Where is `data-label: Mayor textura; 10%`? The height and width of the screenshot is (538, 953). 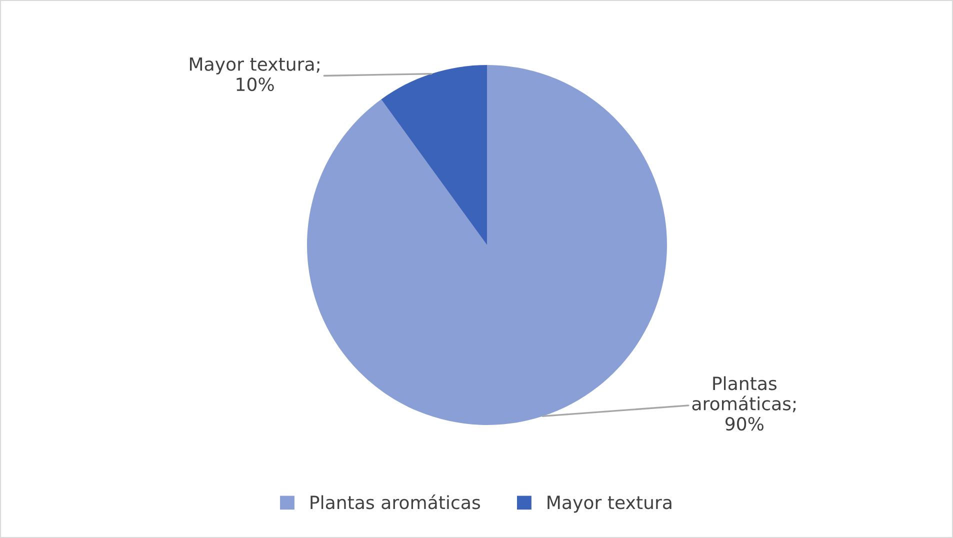 data-label: Mayor textura; 10% is located at coordinates (255, 75).